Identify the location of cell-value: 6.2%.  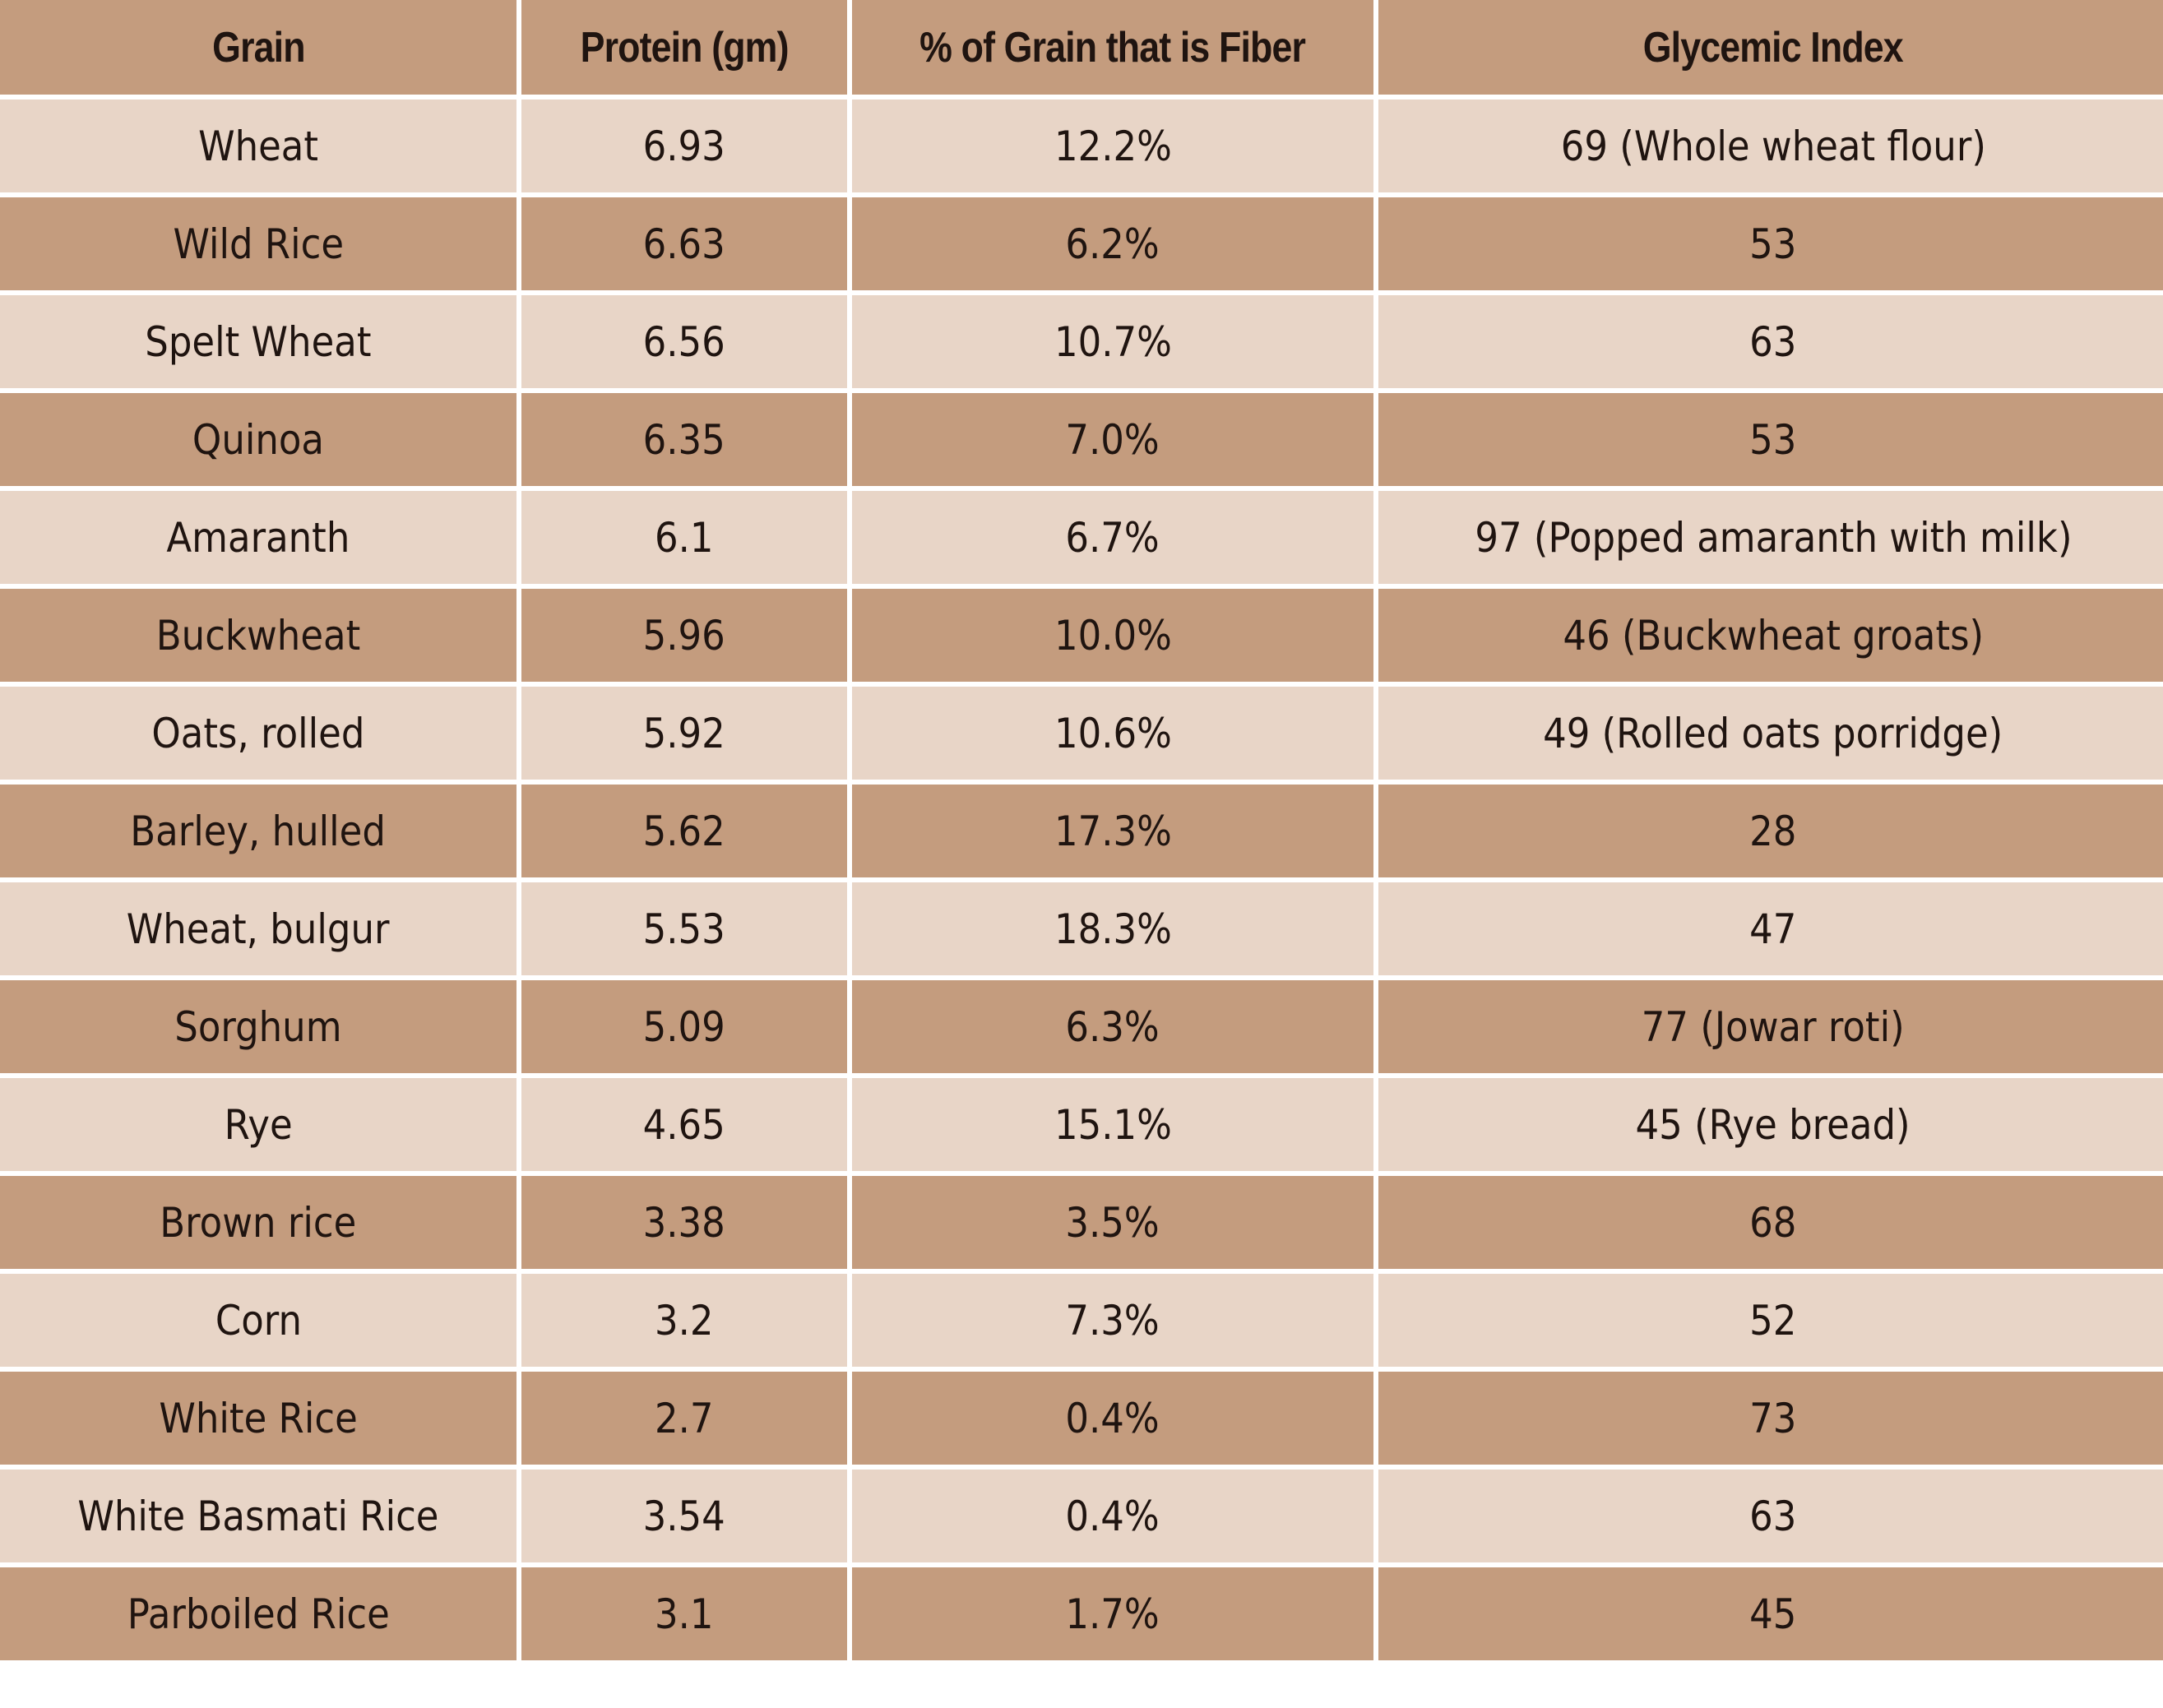
(1112, 244).